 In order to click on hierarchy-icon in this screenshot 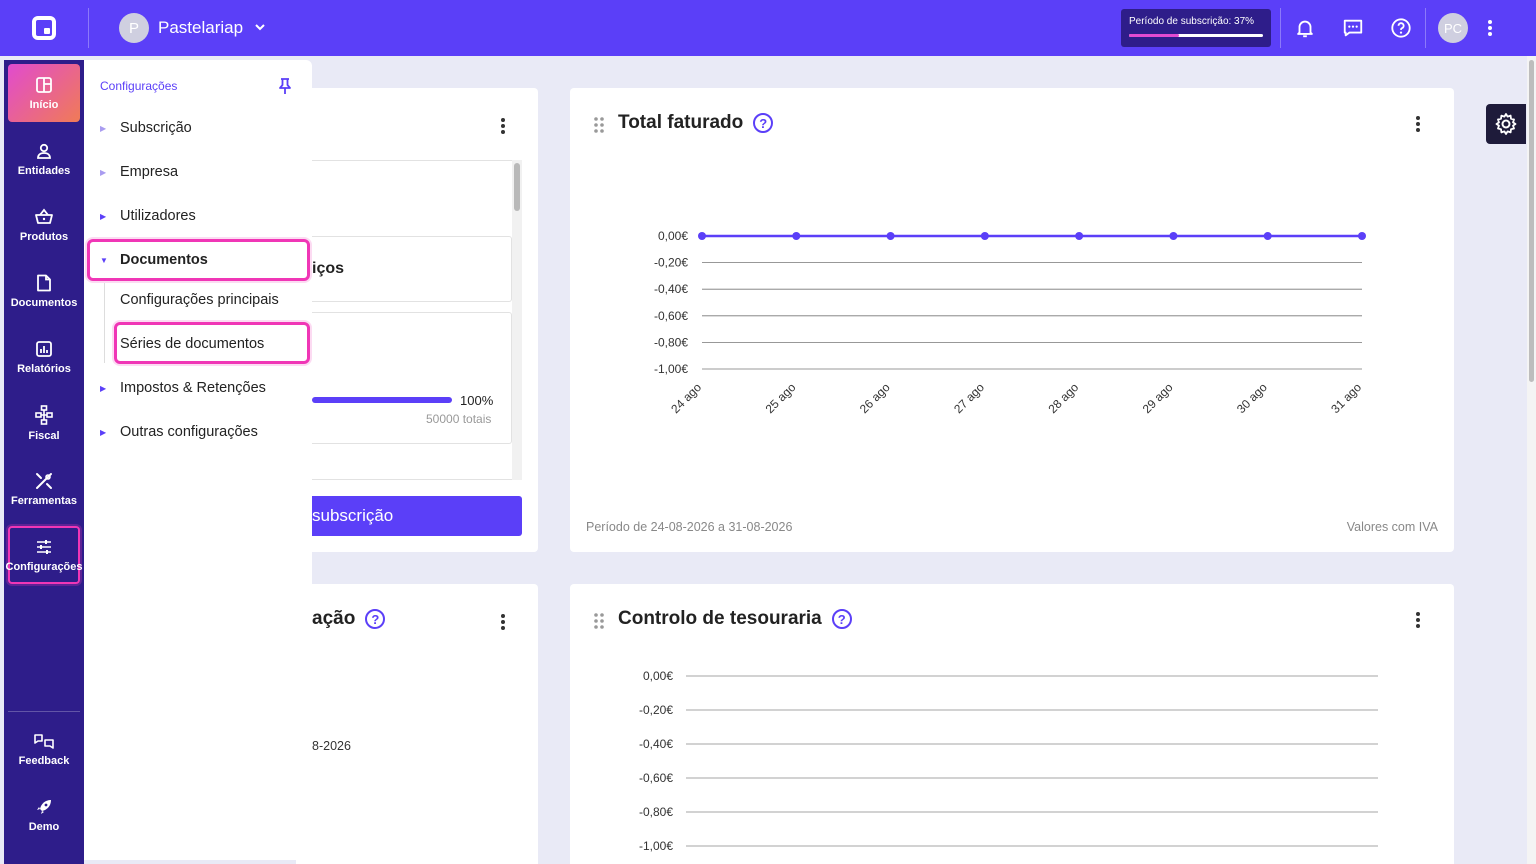, I will do `click(44, 414)`.